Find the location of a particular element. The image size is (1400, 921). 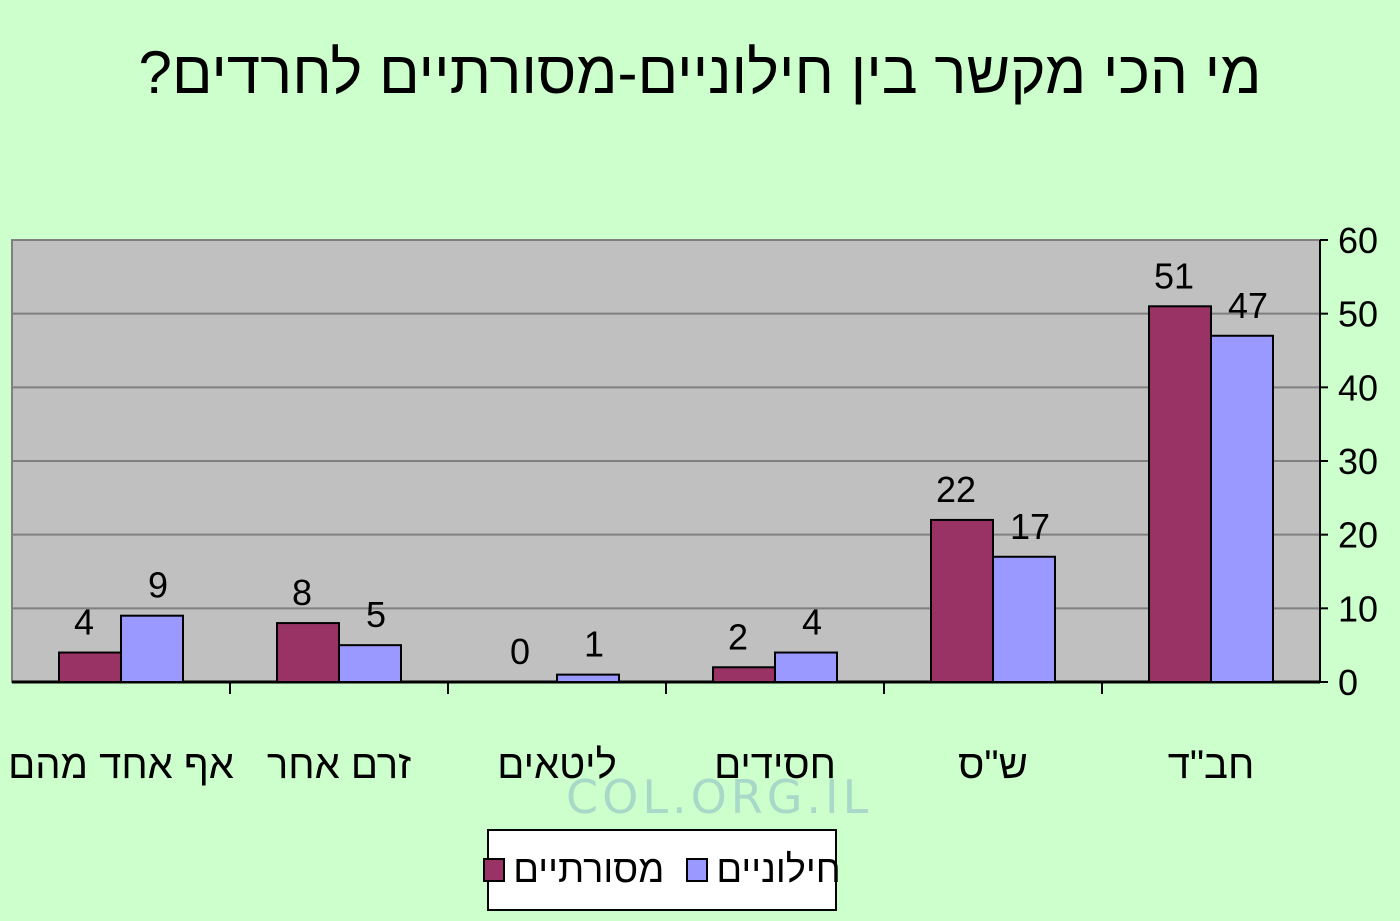

legend-entry-traditional: מסורתיים is located at coordinates (573, 870).